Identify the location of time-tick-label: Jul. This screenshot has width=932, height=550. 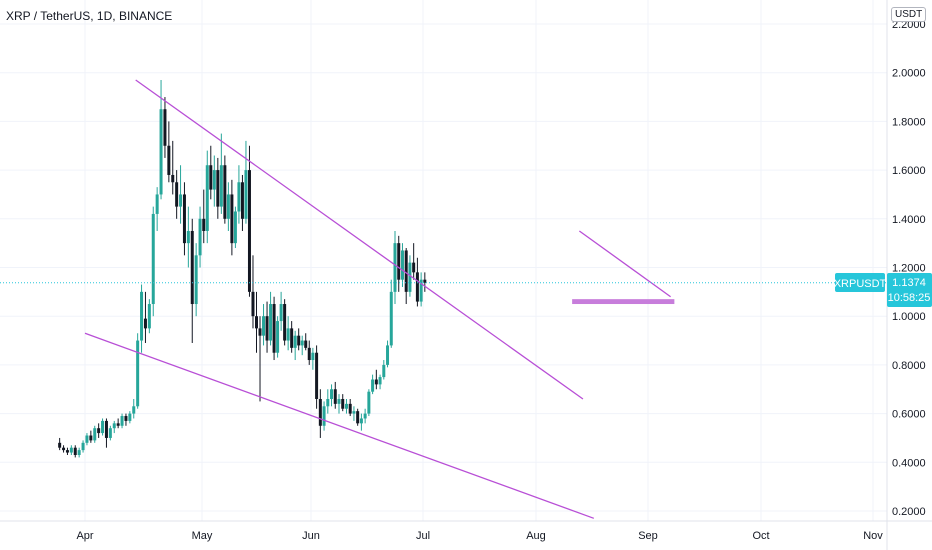
(423, 536).